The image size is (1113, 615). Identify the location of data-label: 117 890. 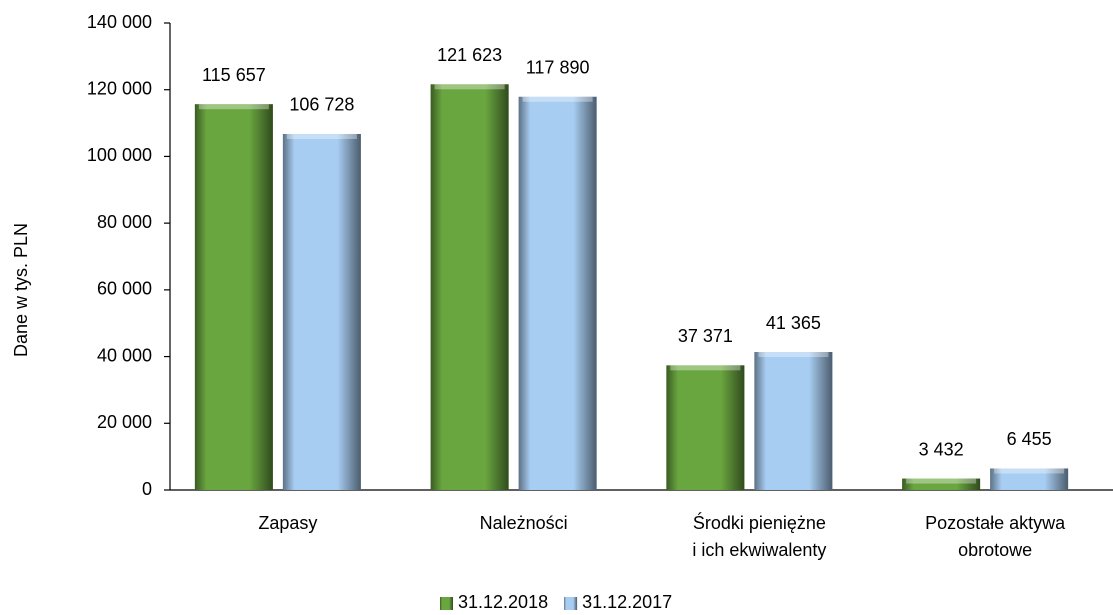
(558, 68).